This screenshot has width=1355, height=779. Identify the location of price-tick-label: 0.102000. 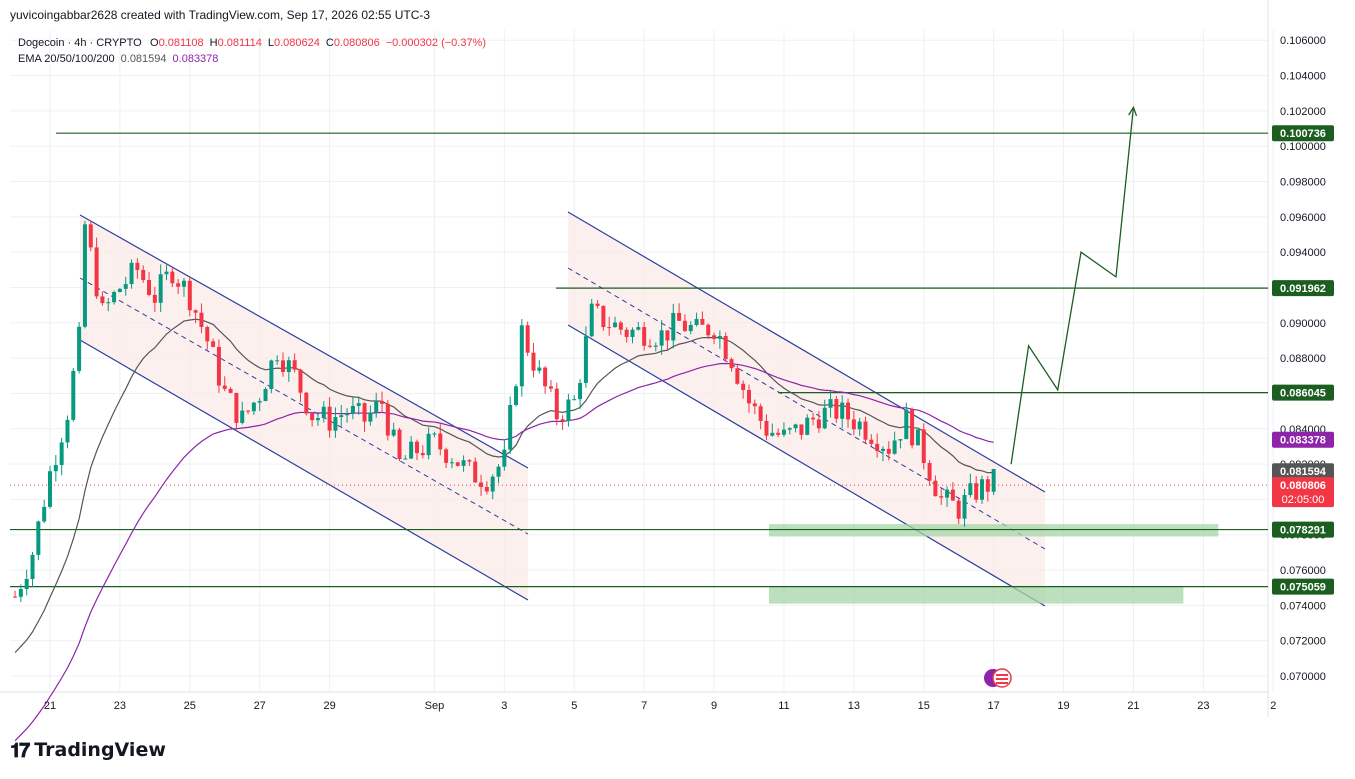
(1303, 112).